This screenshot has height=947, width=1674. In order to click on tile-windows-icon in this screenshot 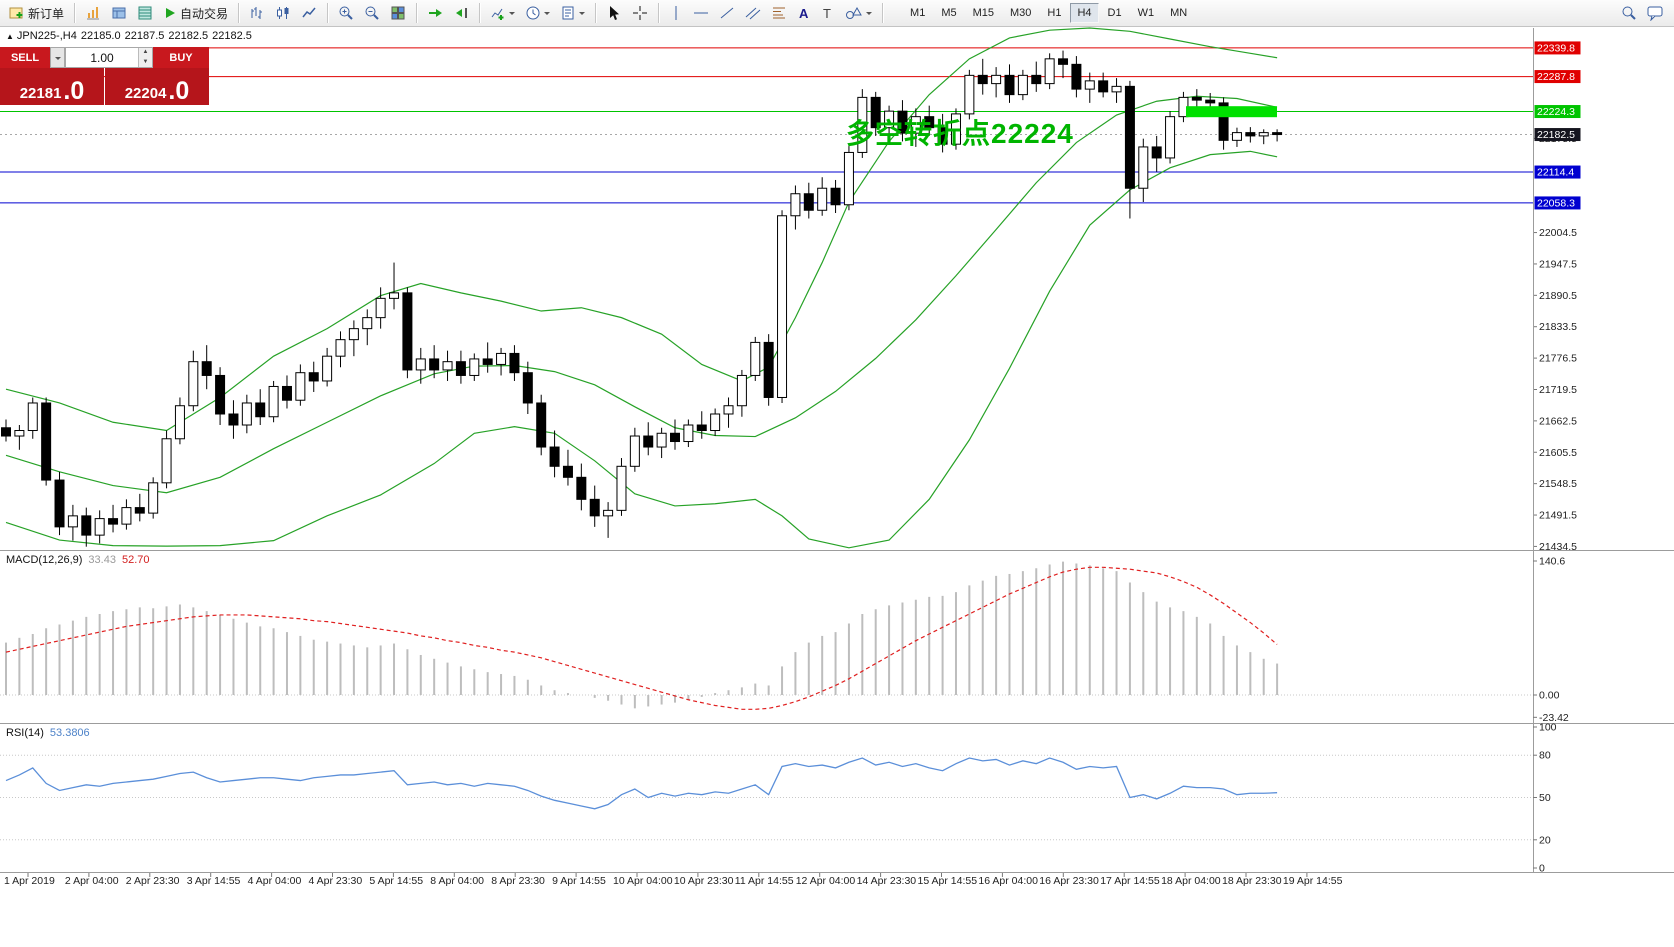, I will do `click(398, 13)`.